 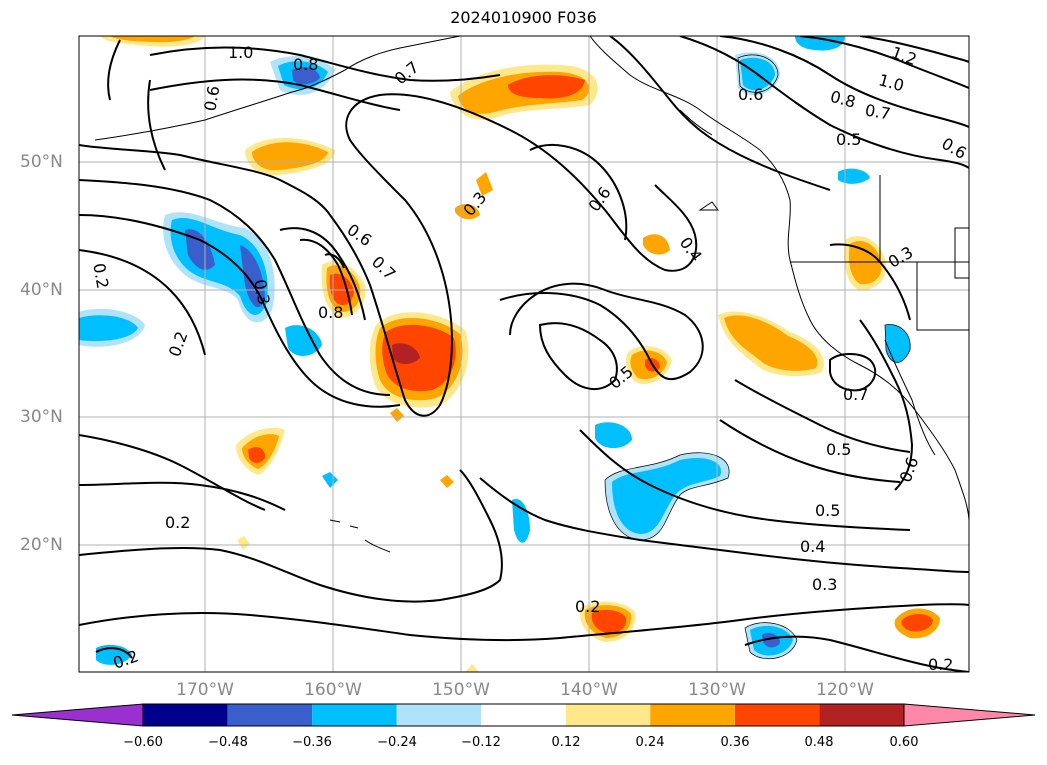 What do you see at coordinates (41, 290) in the screenshot?
I see `lat-label: 40°N` at bounding box center [41, 290].